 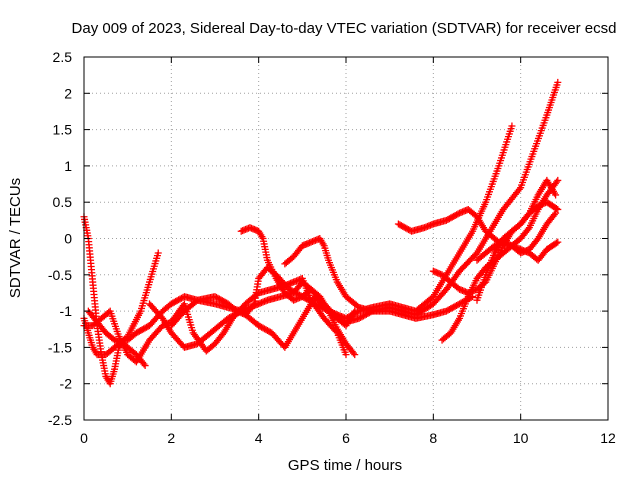 I want to click on y-tick-label: 0.5, so click(x=63, y=202).